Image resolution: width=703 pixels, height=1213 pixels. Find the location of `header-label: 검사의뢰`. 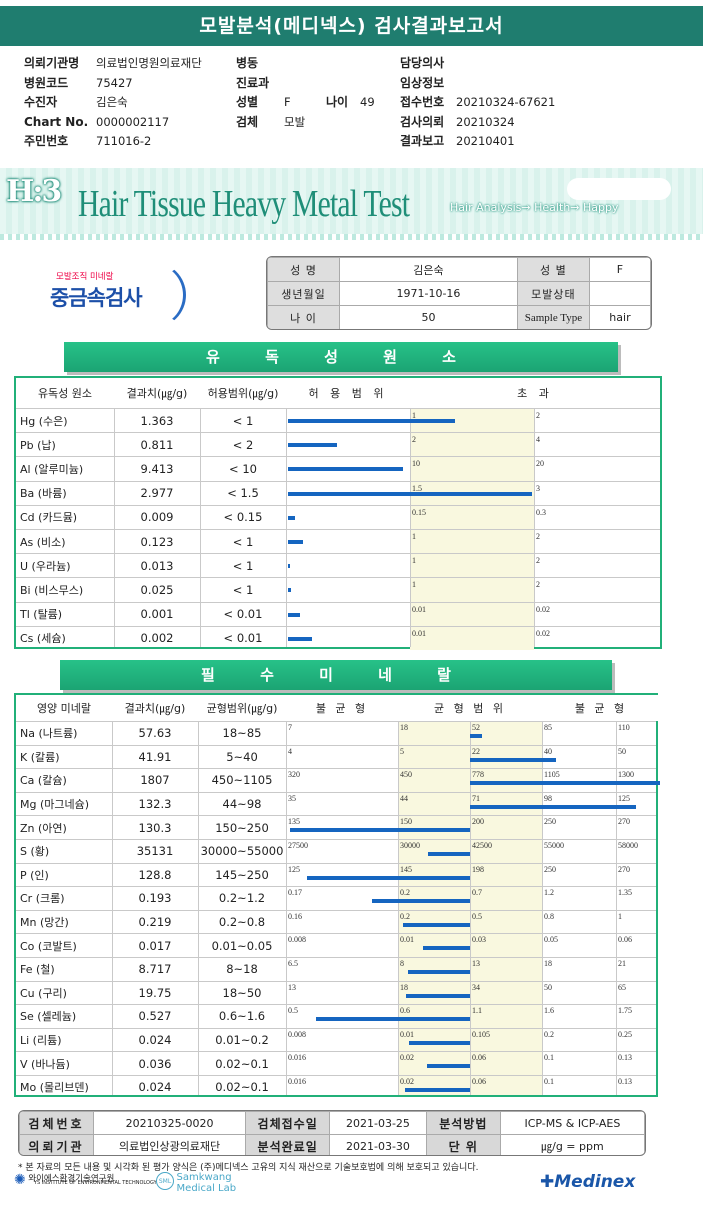

header-label: 검사의뢰 is located at coordinates (422, 121).